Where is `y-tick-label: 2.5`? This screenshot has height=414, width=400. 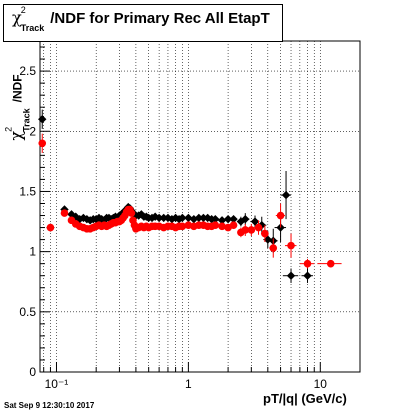 y-tick-label: 2.5 is located at coordinates (27, 71).